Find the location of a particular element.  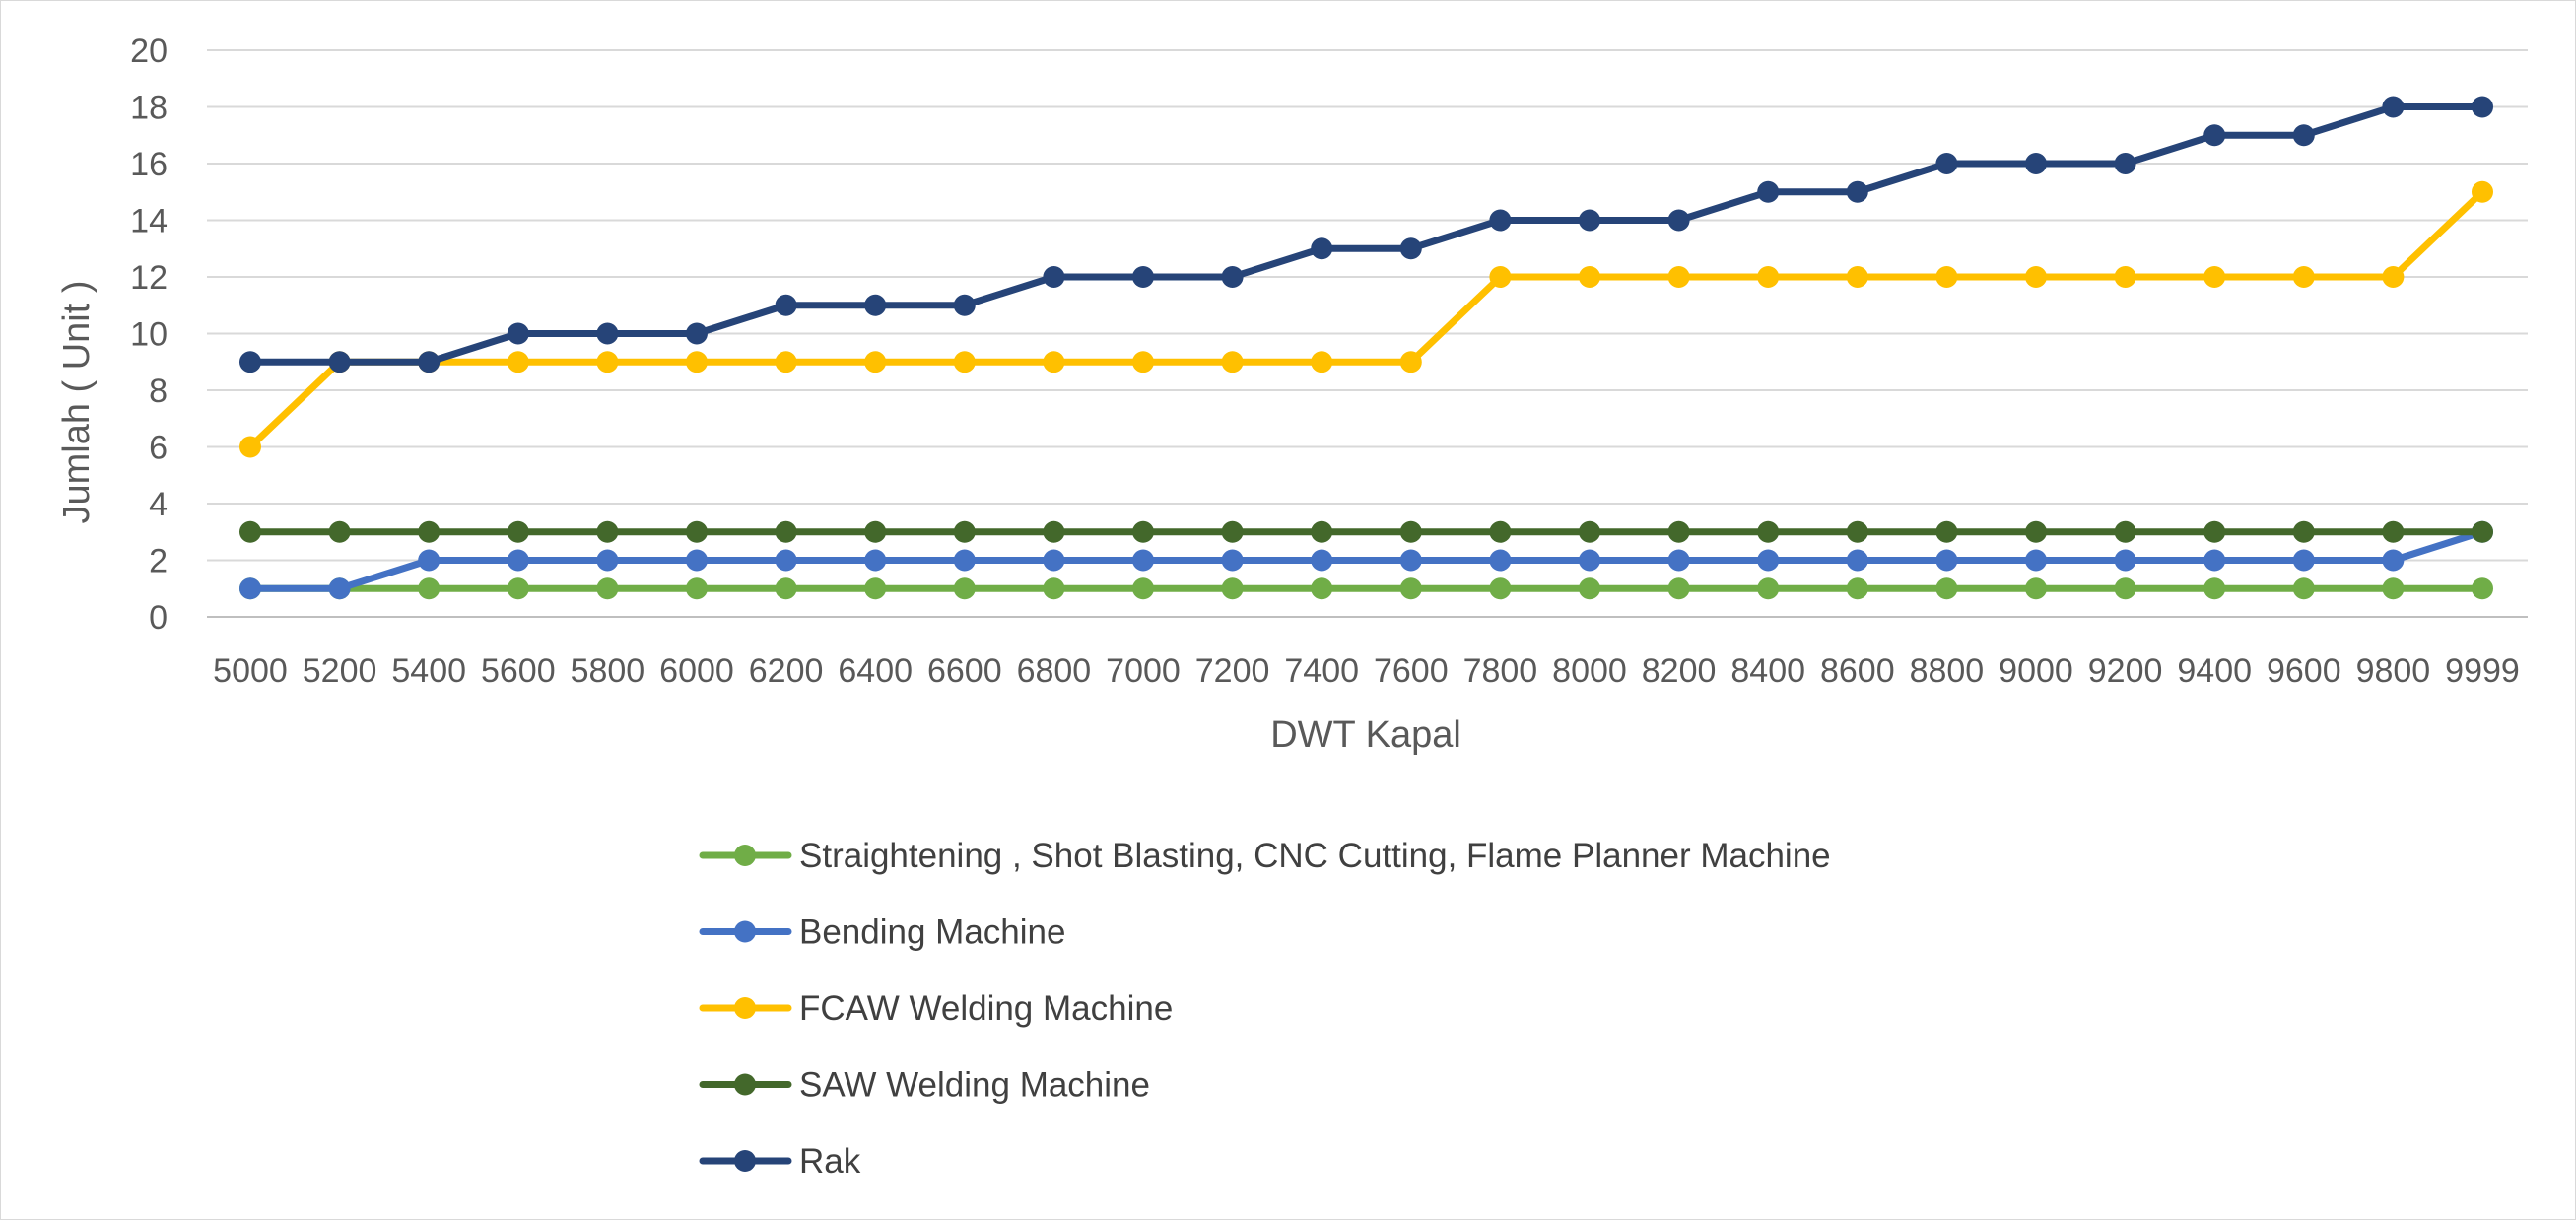

y-axis-title: Jumlah ( Unit ) is located at coordinates (77, 401).